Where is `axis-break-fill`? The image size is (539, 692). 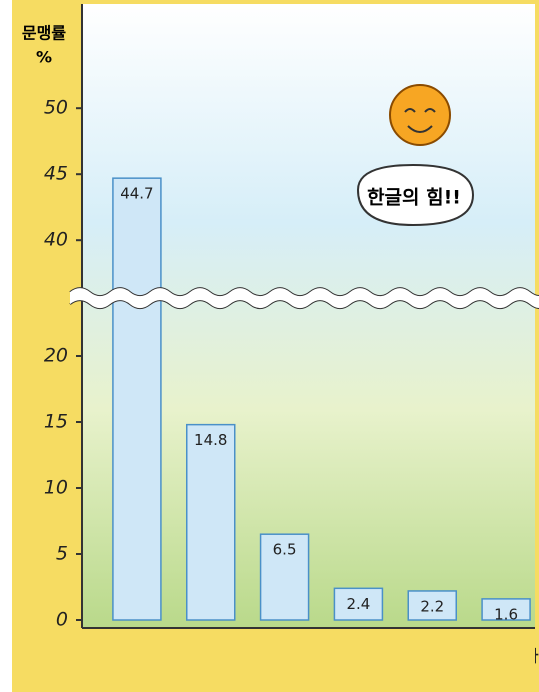
axis-break-fill is located at coordinates (304, 298).